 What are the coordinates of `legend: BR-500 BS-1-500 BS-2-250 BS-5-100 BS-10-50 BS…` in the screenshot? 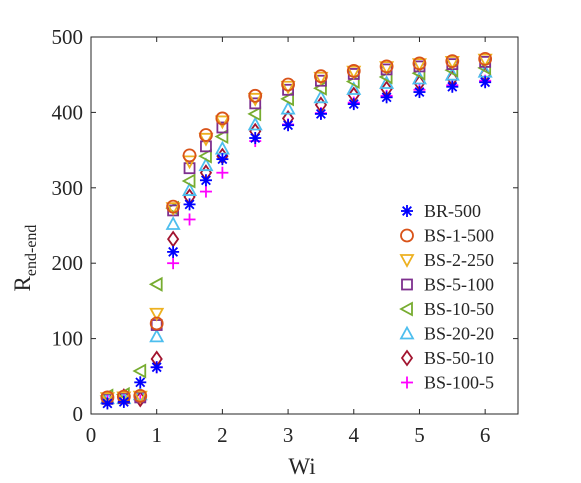 It's located at (446, 297).